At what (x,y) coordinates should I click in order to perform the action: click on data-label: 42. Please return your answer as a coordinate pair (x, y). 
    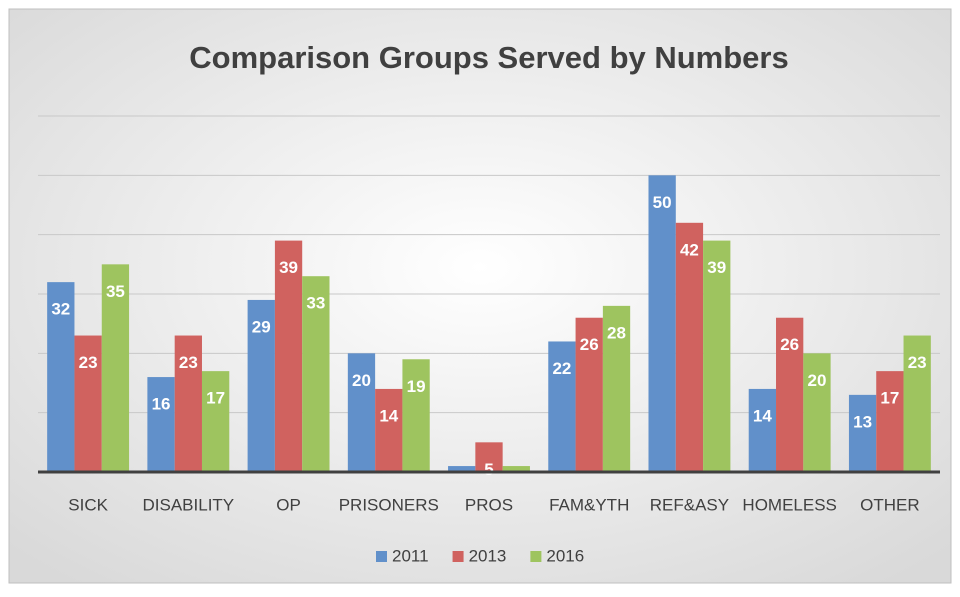
    Looking at the image, I should click on (689, 249).